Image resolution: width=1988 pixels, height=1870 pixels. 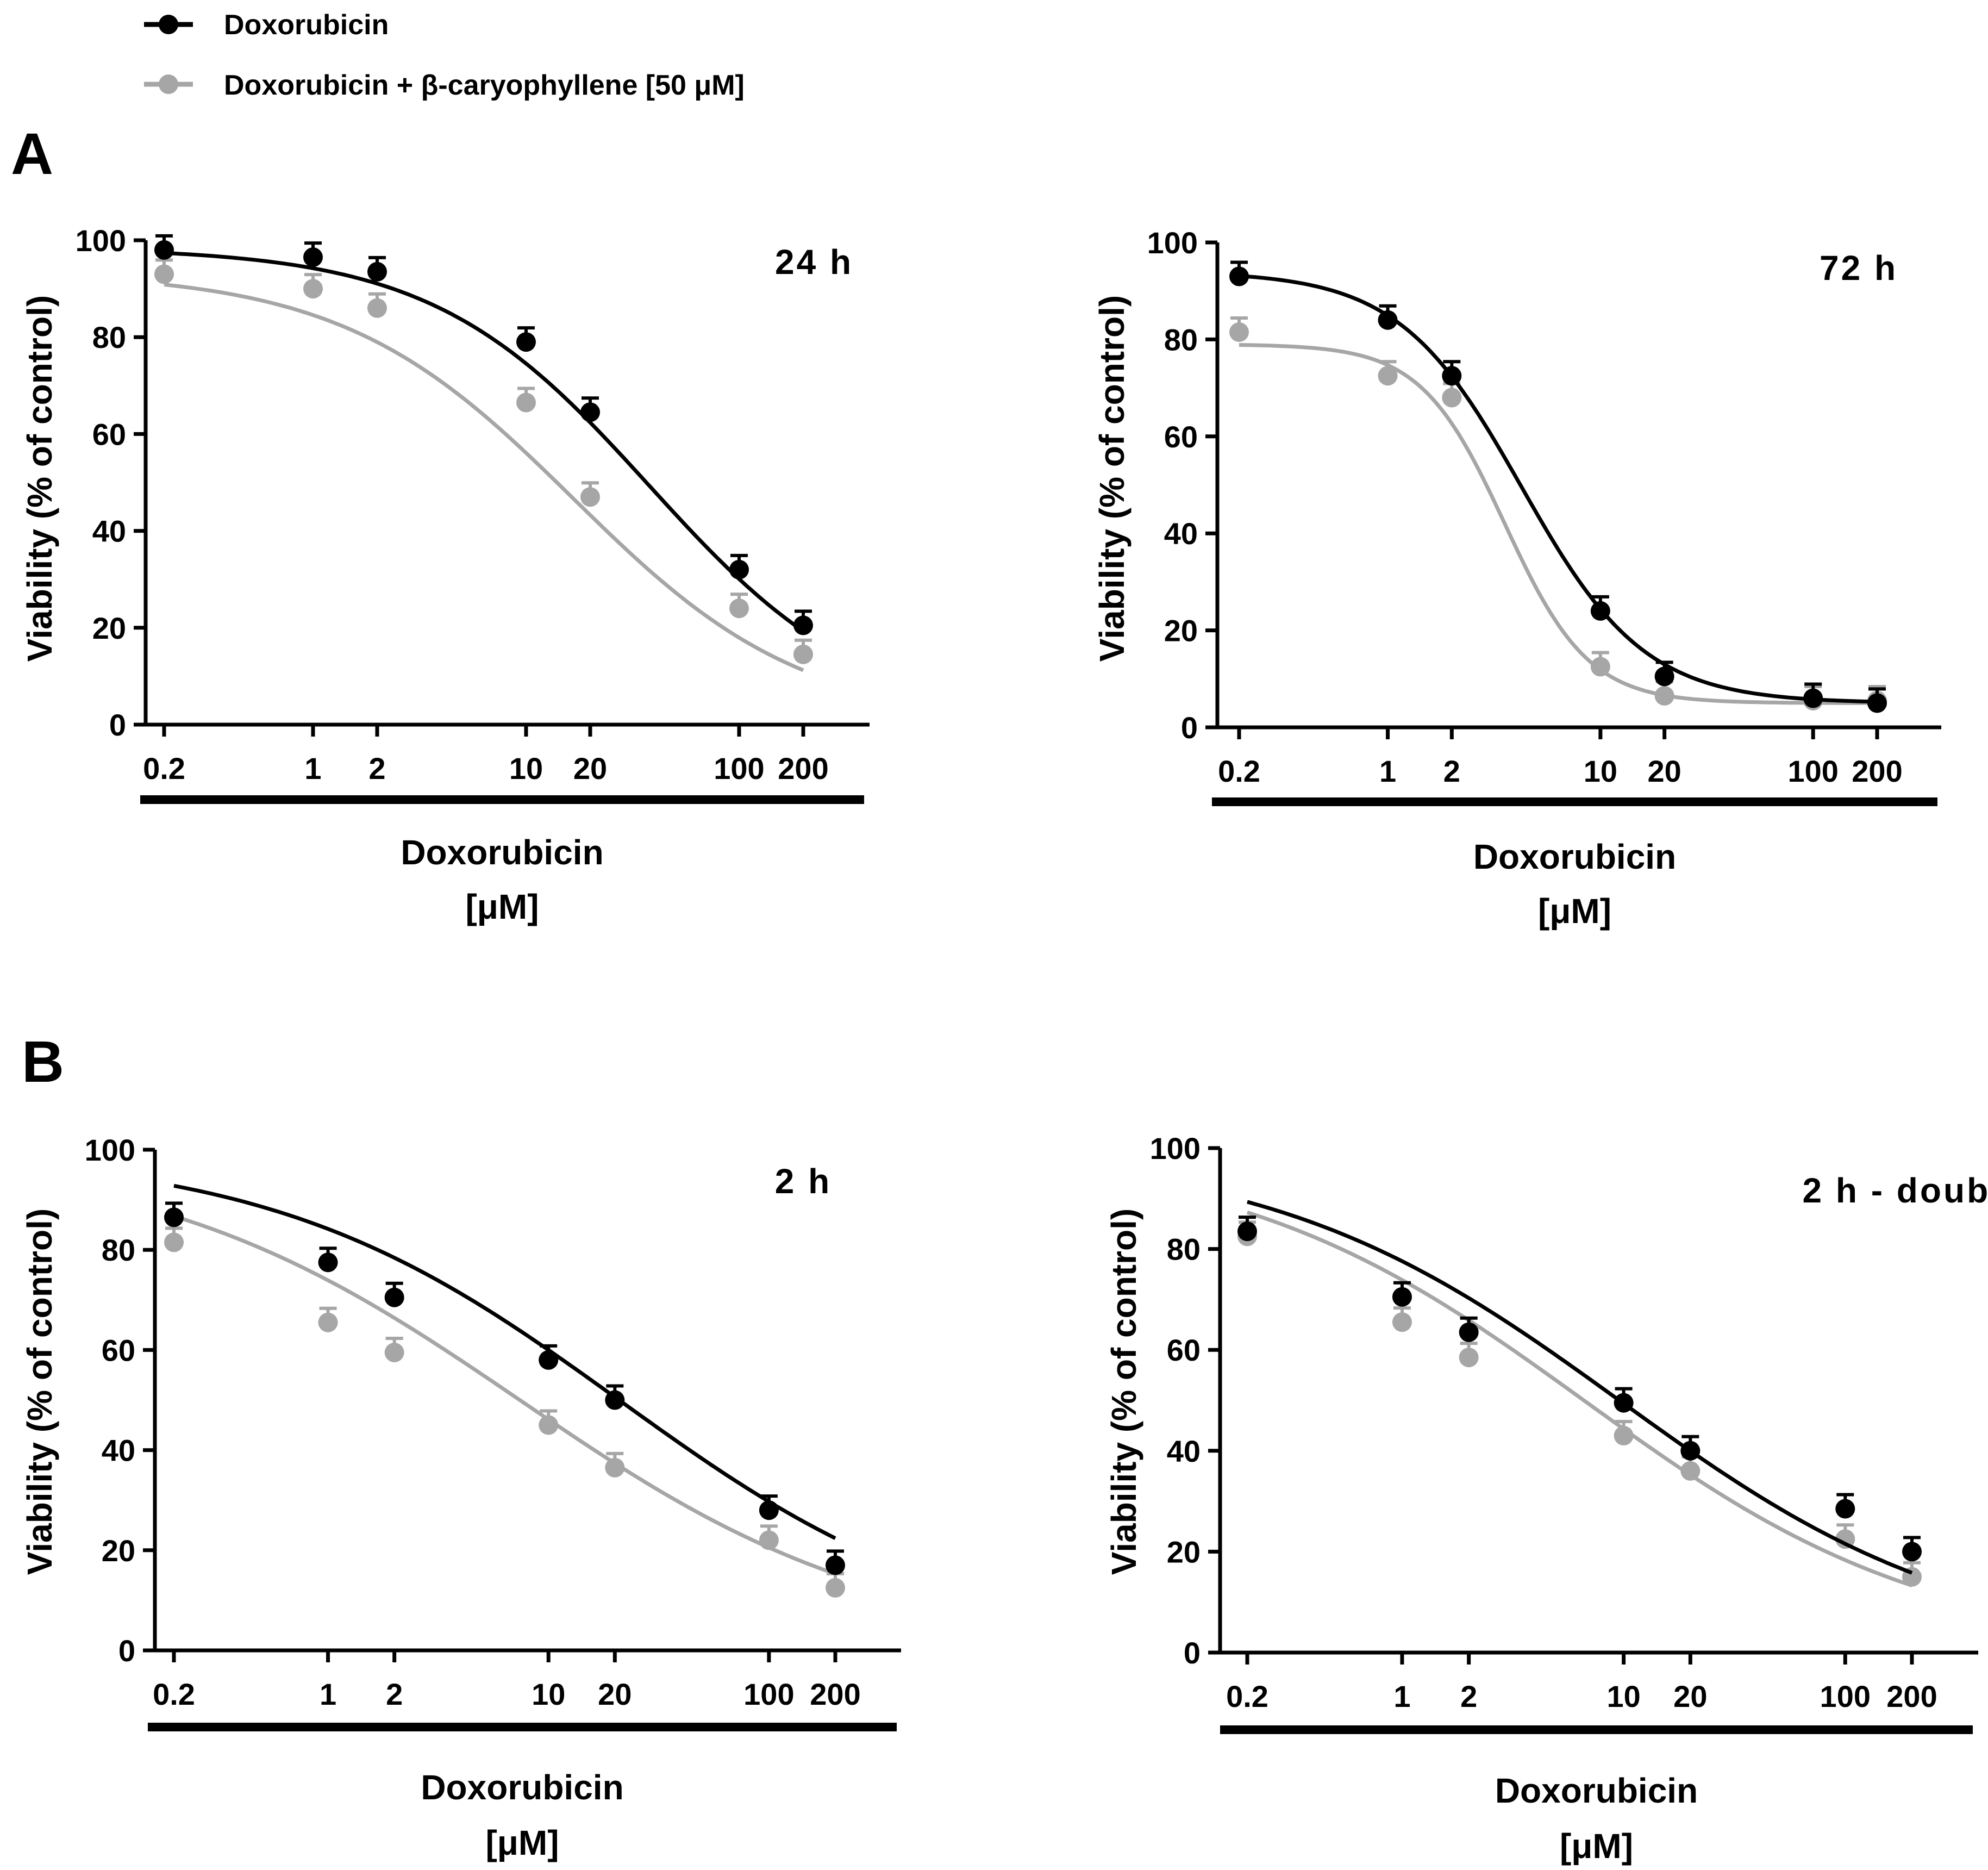 I want to click on chart-subtitle: 2 h, so click(x=803, y=1181).